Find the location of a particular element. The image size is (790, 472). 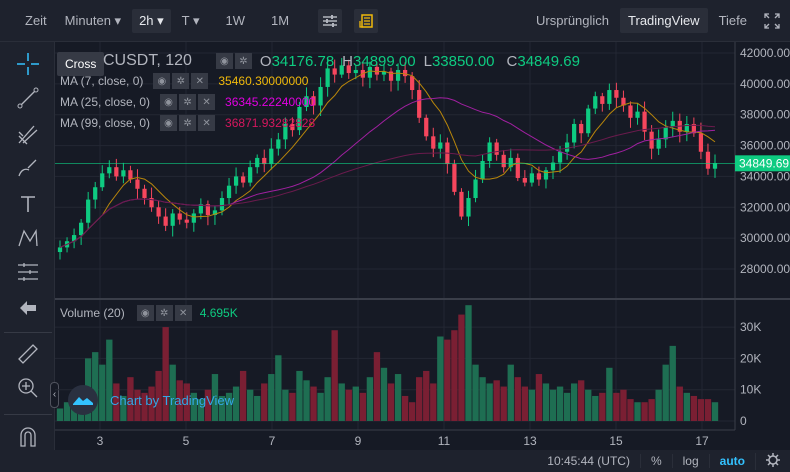

zoom-tool is located at coordinates (28, 388).